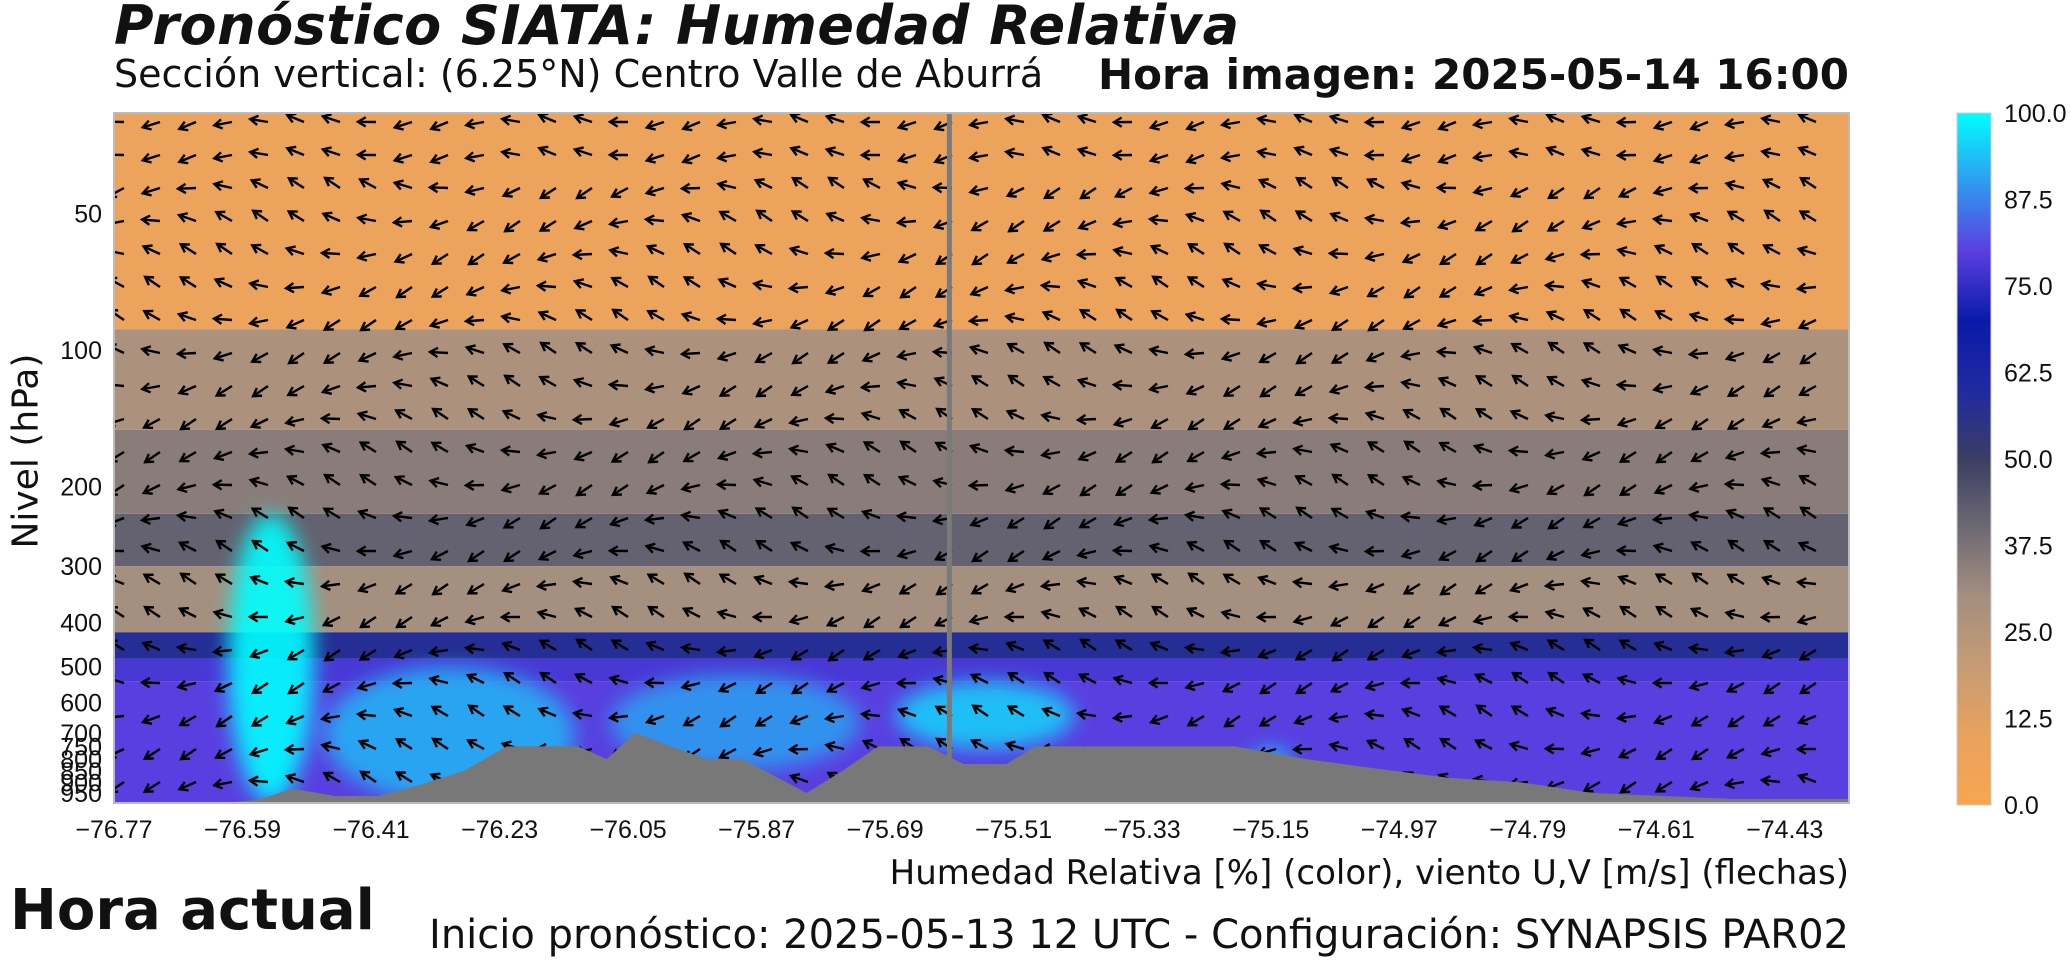 The width and height of the screenshot is (2071, 964). Describe the element at coordinates (1142, 830) in the screenshot. I see `x-tick-label: −75.33` at that location.